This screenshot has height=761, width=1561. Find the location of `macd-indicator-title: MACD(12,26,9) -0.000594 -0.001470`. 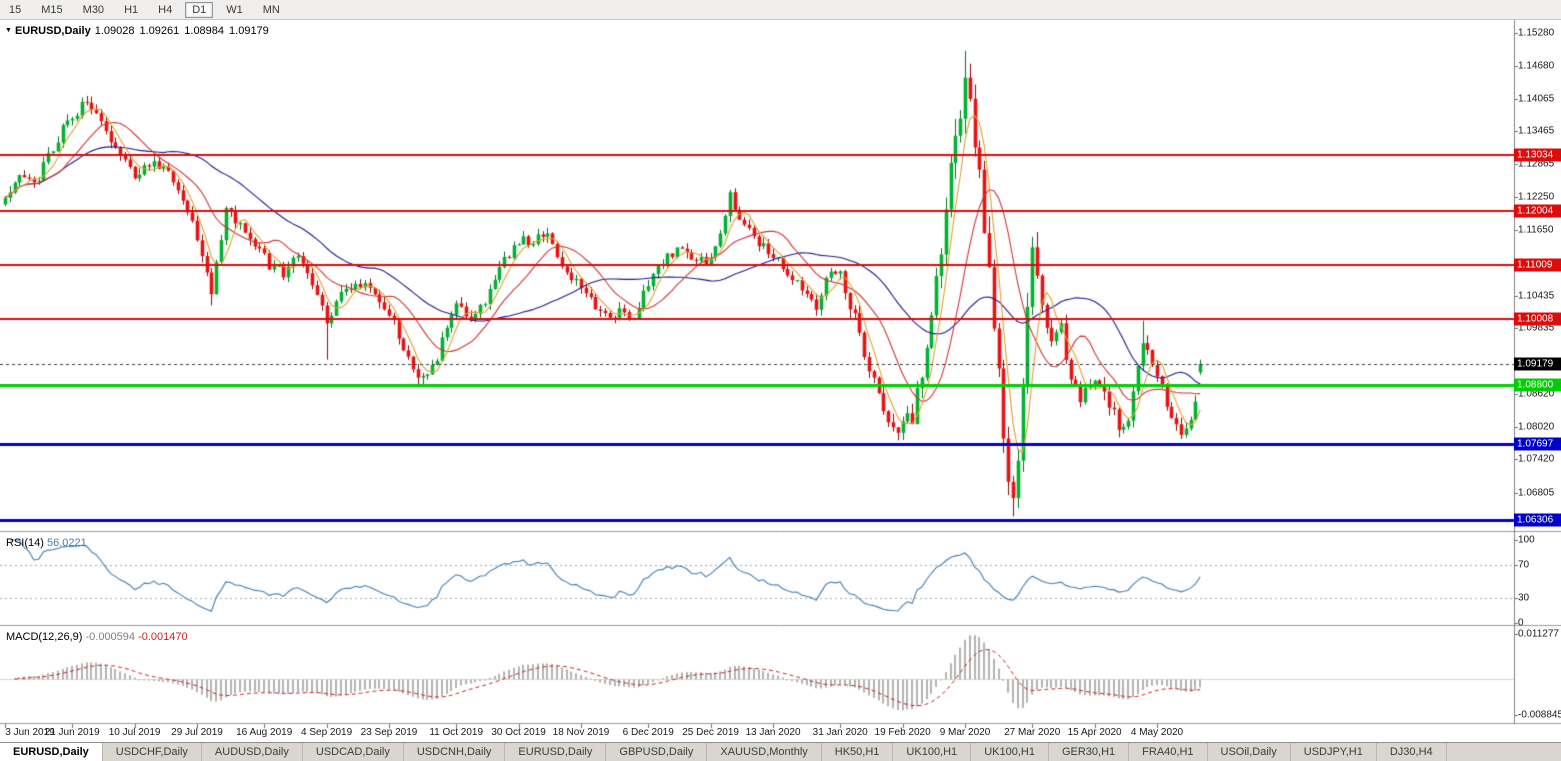

macd-indicator-title: MACD(12,26,9) -0.000594 -0.001470 is located at coordinates (97, 637).